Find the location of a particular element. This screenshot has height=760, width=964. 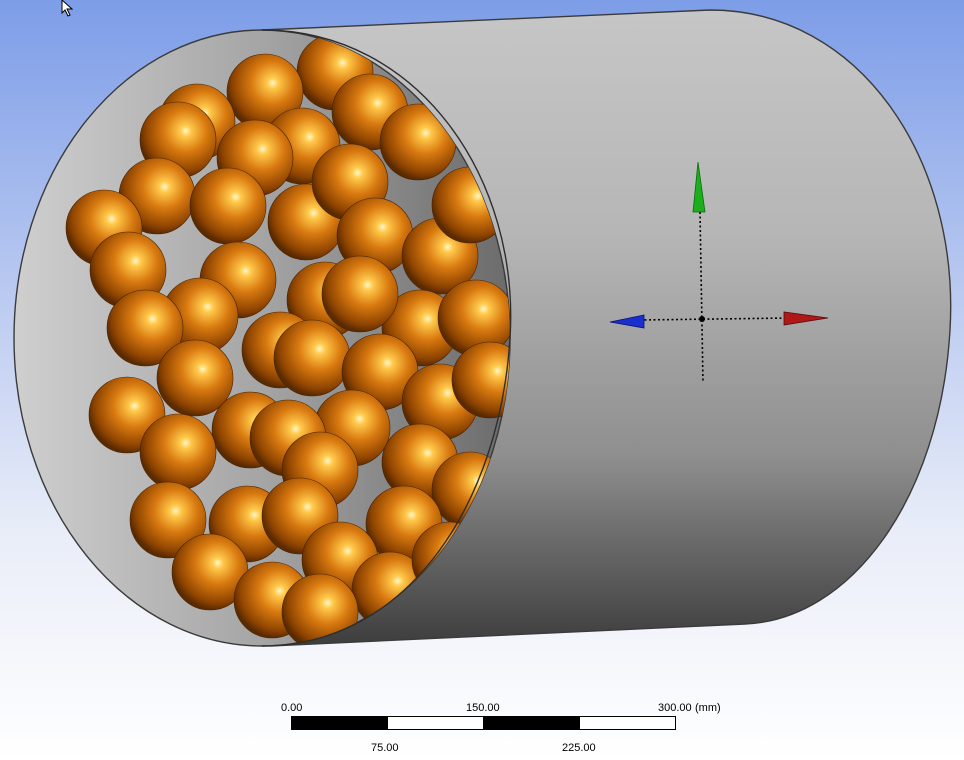

scale-label-300: 300.00 is located at coordinates (675, 708).